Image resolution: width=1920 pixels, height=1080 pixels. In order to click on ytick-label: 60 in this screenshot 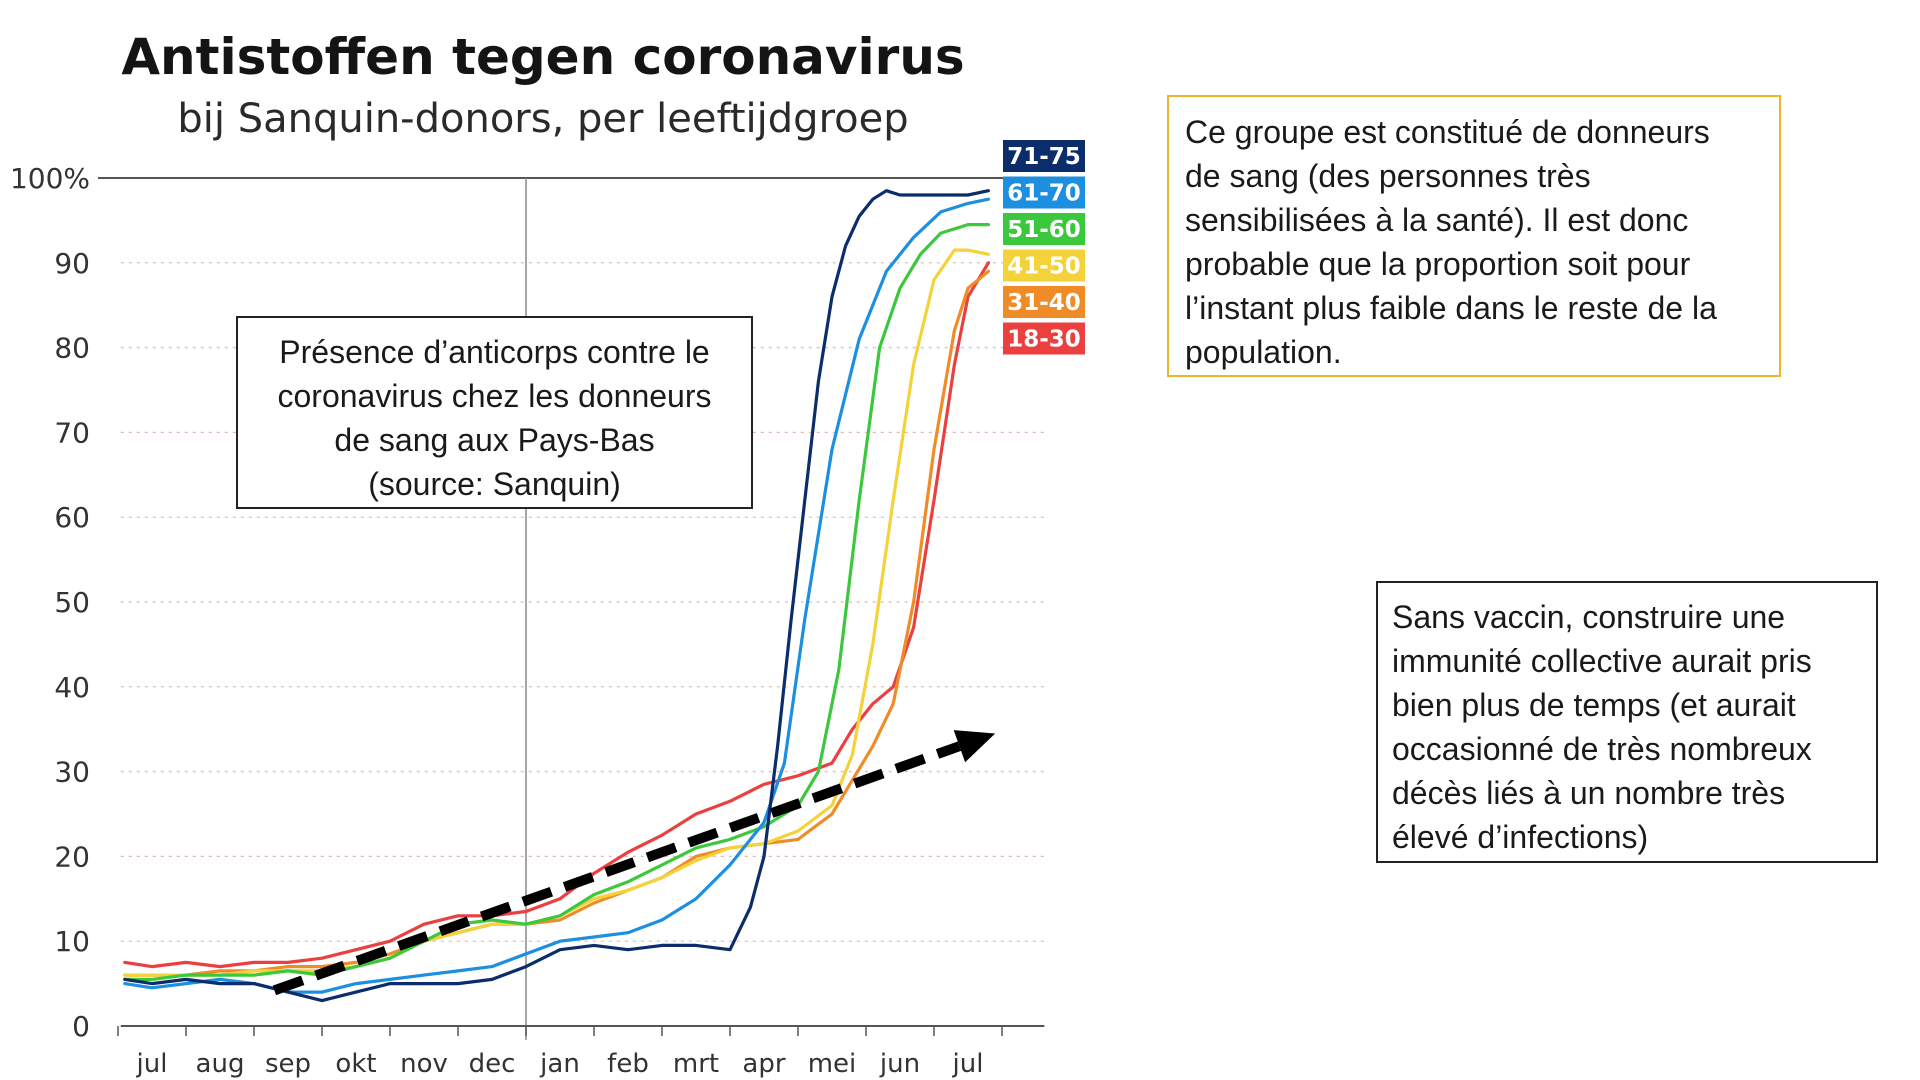, I will do `click(72, 517)`.